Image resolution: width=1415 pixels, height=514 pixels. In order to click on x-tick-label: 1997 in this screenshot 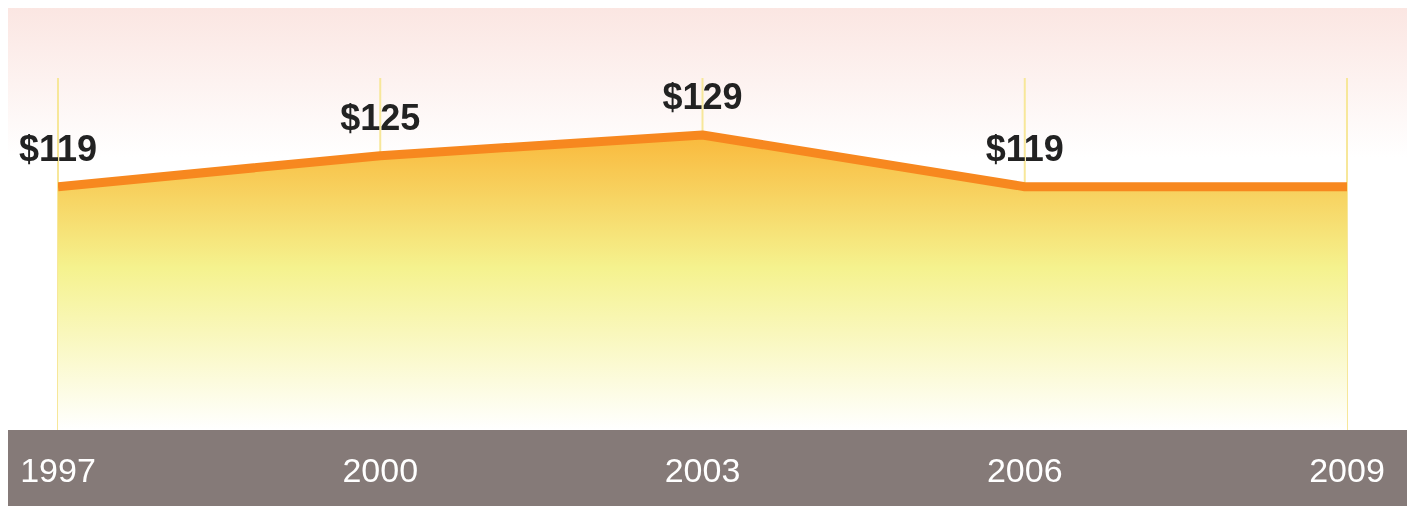, I will do `click(58, 470)`.